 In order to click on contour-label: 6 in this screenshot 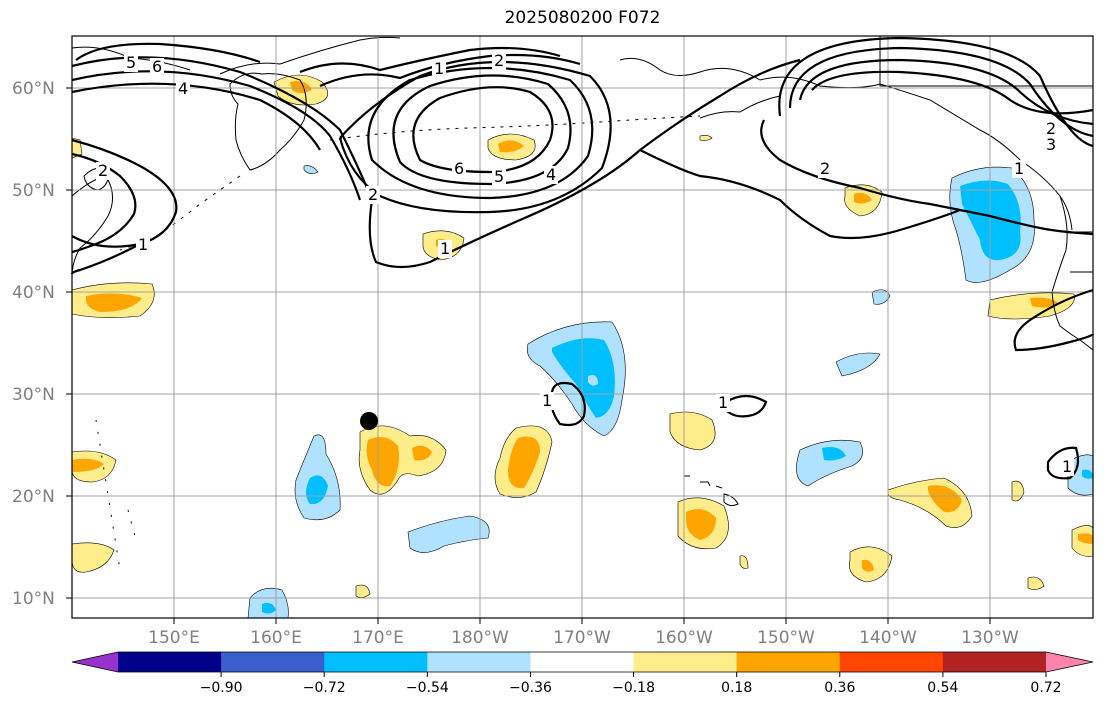, I will do `click(157, 66)`.